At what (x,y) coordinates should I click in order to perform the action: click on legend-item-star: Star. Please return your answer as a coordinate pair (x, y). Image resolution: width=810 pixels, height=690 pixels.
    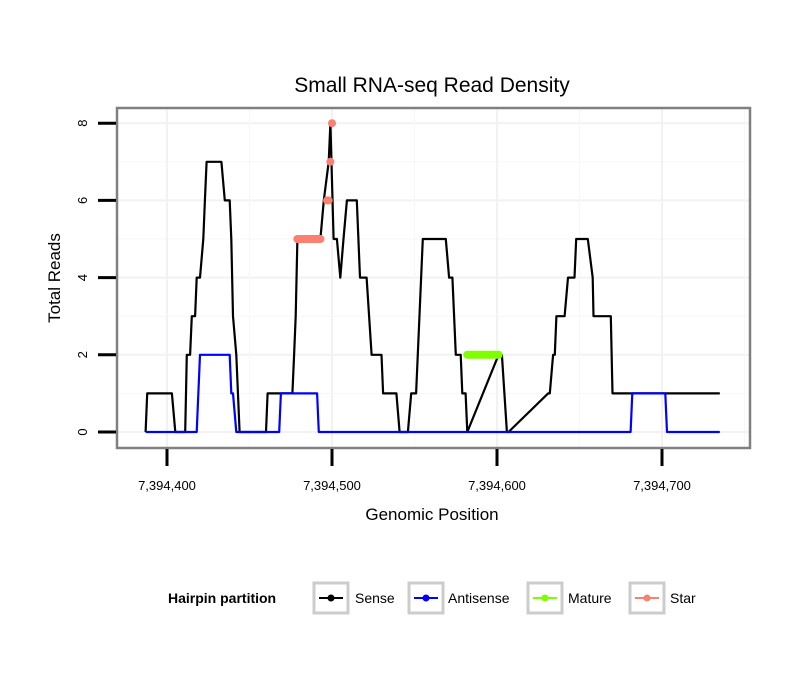
    Looking at the image, I should click on (662, 598).